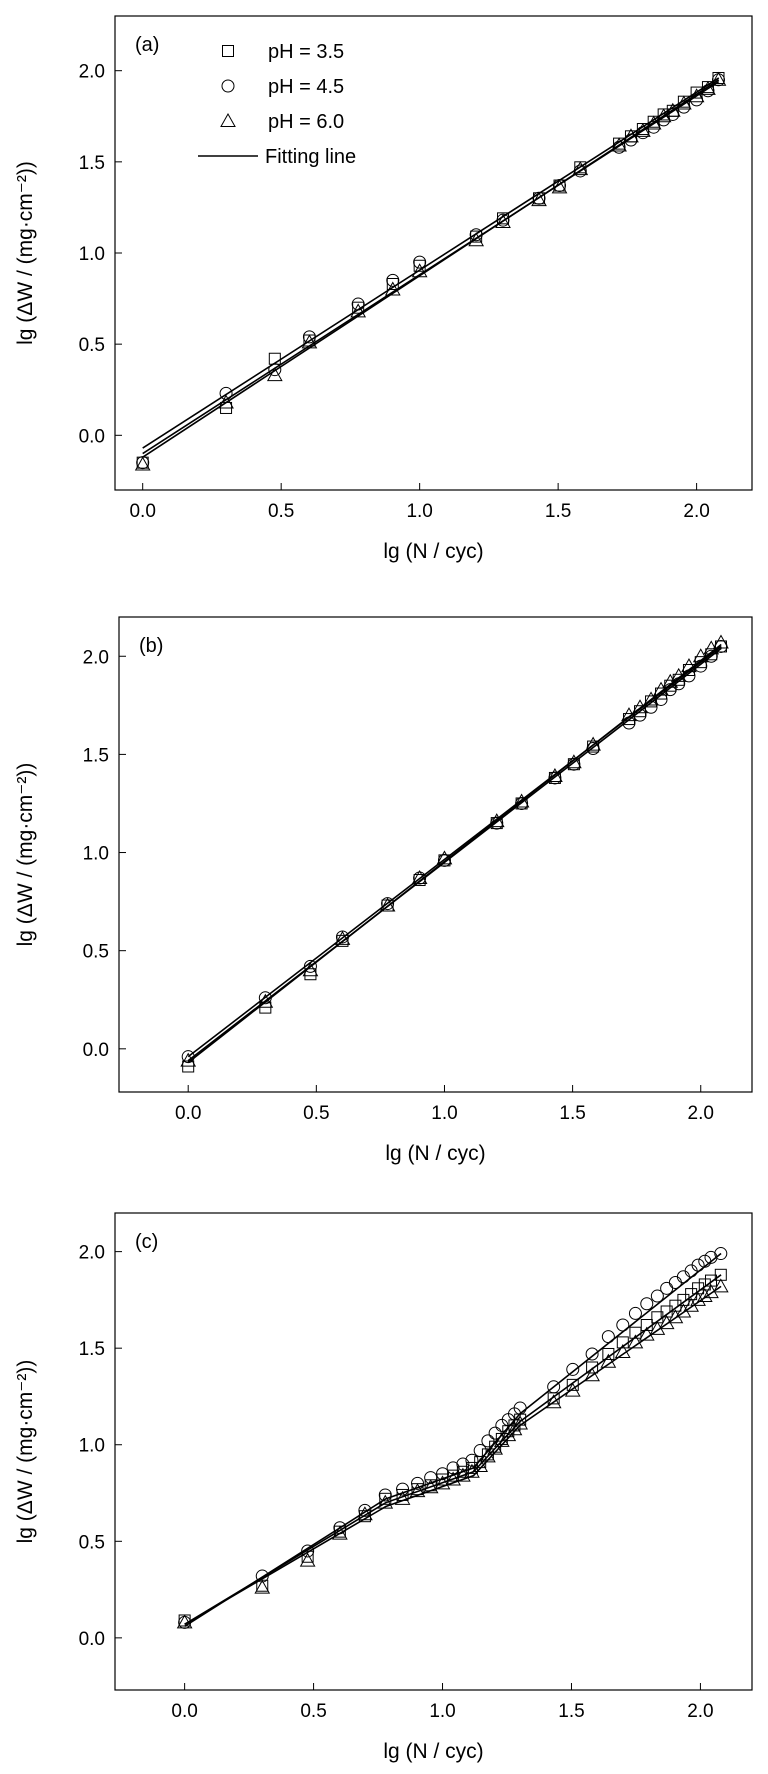  What do you see at coordinates (184, 1711) in the screenshot?
I see `x-tick-label: 0.0` at bounding box center [184, 1711].